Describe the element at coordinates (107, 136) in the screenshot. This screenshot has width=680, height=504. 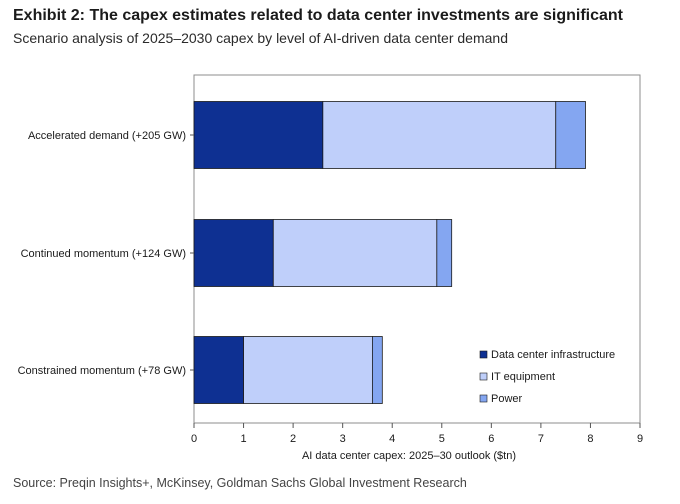
I see `y-tick-label-1: Accelerated demand (+205 GW)` at that location.